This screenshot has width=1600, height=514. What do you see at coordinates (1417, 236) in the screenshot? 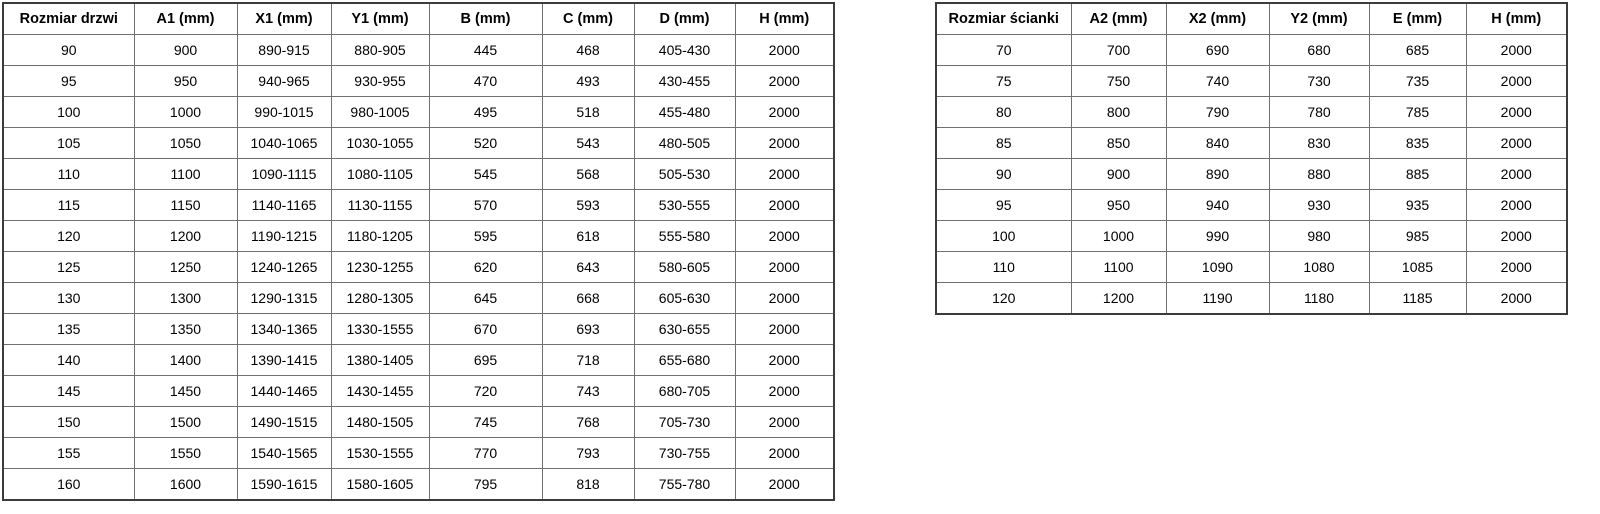
I see `table-cell: 985` at bounding box center [1417, 236].